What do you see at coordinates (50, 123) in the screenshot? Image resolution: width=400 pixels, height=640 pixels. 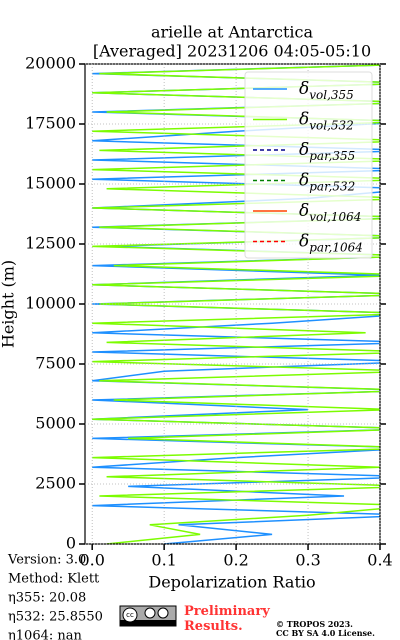 I see `y-tick-label: 17500` at bounding box center [50, 123].